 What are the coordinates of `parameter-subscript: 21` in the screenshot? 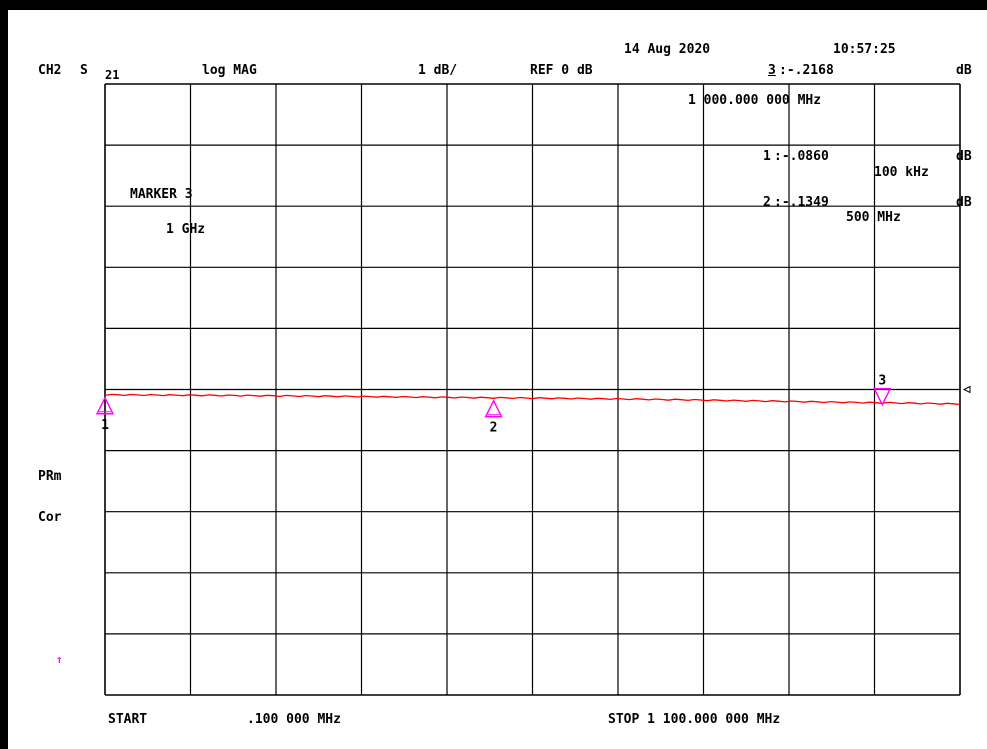 It's located at (112, 75).